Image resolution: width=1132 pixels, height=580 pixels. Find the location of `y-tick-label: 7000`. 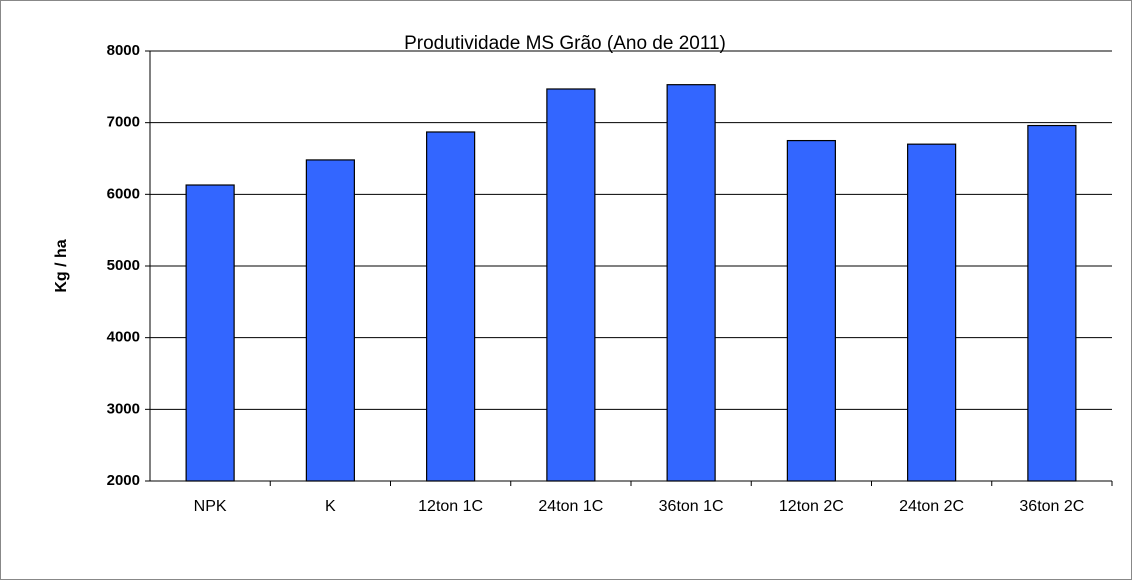

y-tick-label: 7000 is located at coordinates (123, 122).